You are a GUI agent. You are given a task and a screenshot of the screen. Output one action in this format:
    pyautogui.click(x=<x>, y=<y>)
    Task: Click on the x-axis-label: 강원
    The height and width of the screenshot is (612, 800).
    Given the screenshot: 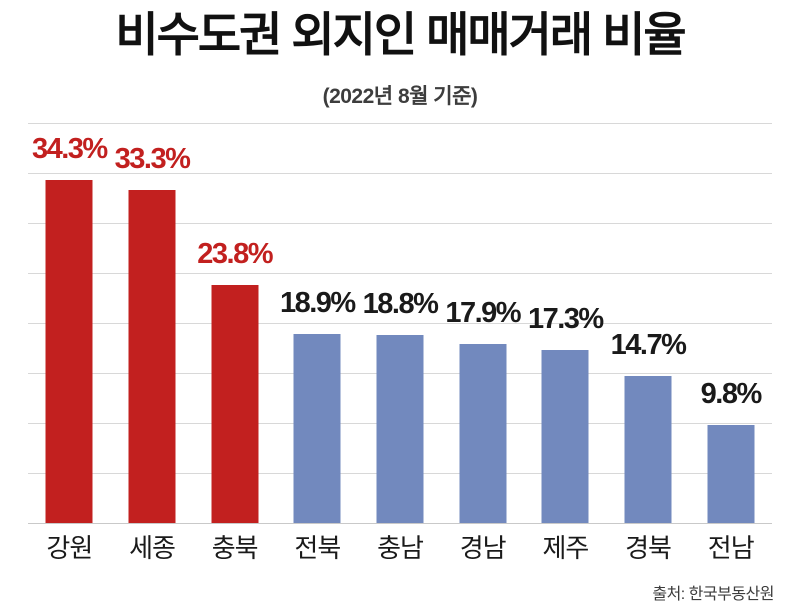 What is the action you would take?
    pyautogui.click(x=69, y=548)
    